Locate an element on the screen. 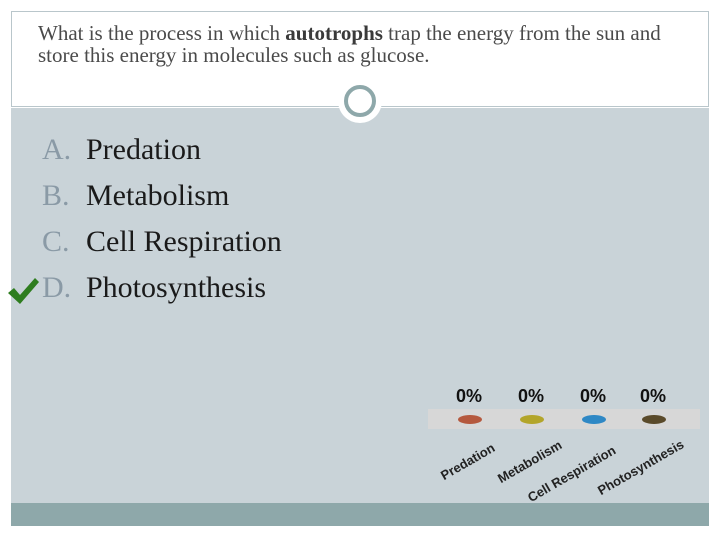  question-keyword: autotrophs is located at coordinates (334, 33).